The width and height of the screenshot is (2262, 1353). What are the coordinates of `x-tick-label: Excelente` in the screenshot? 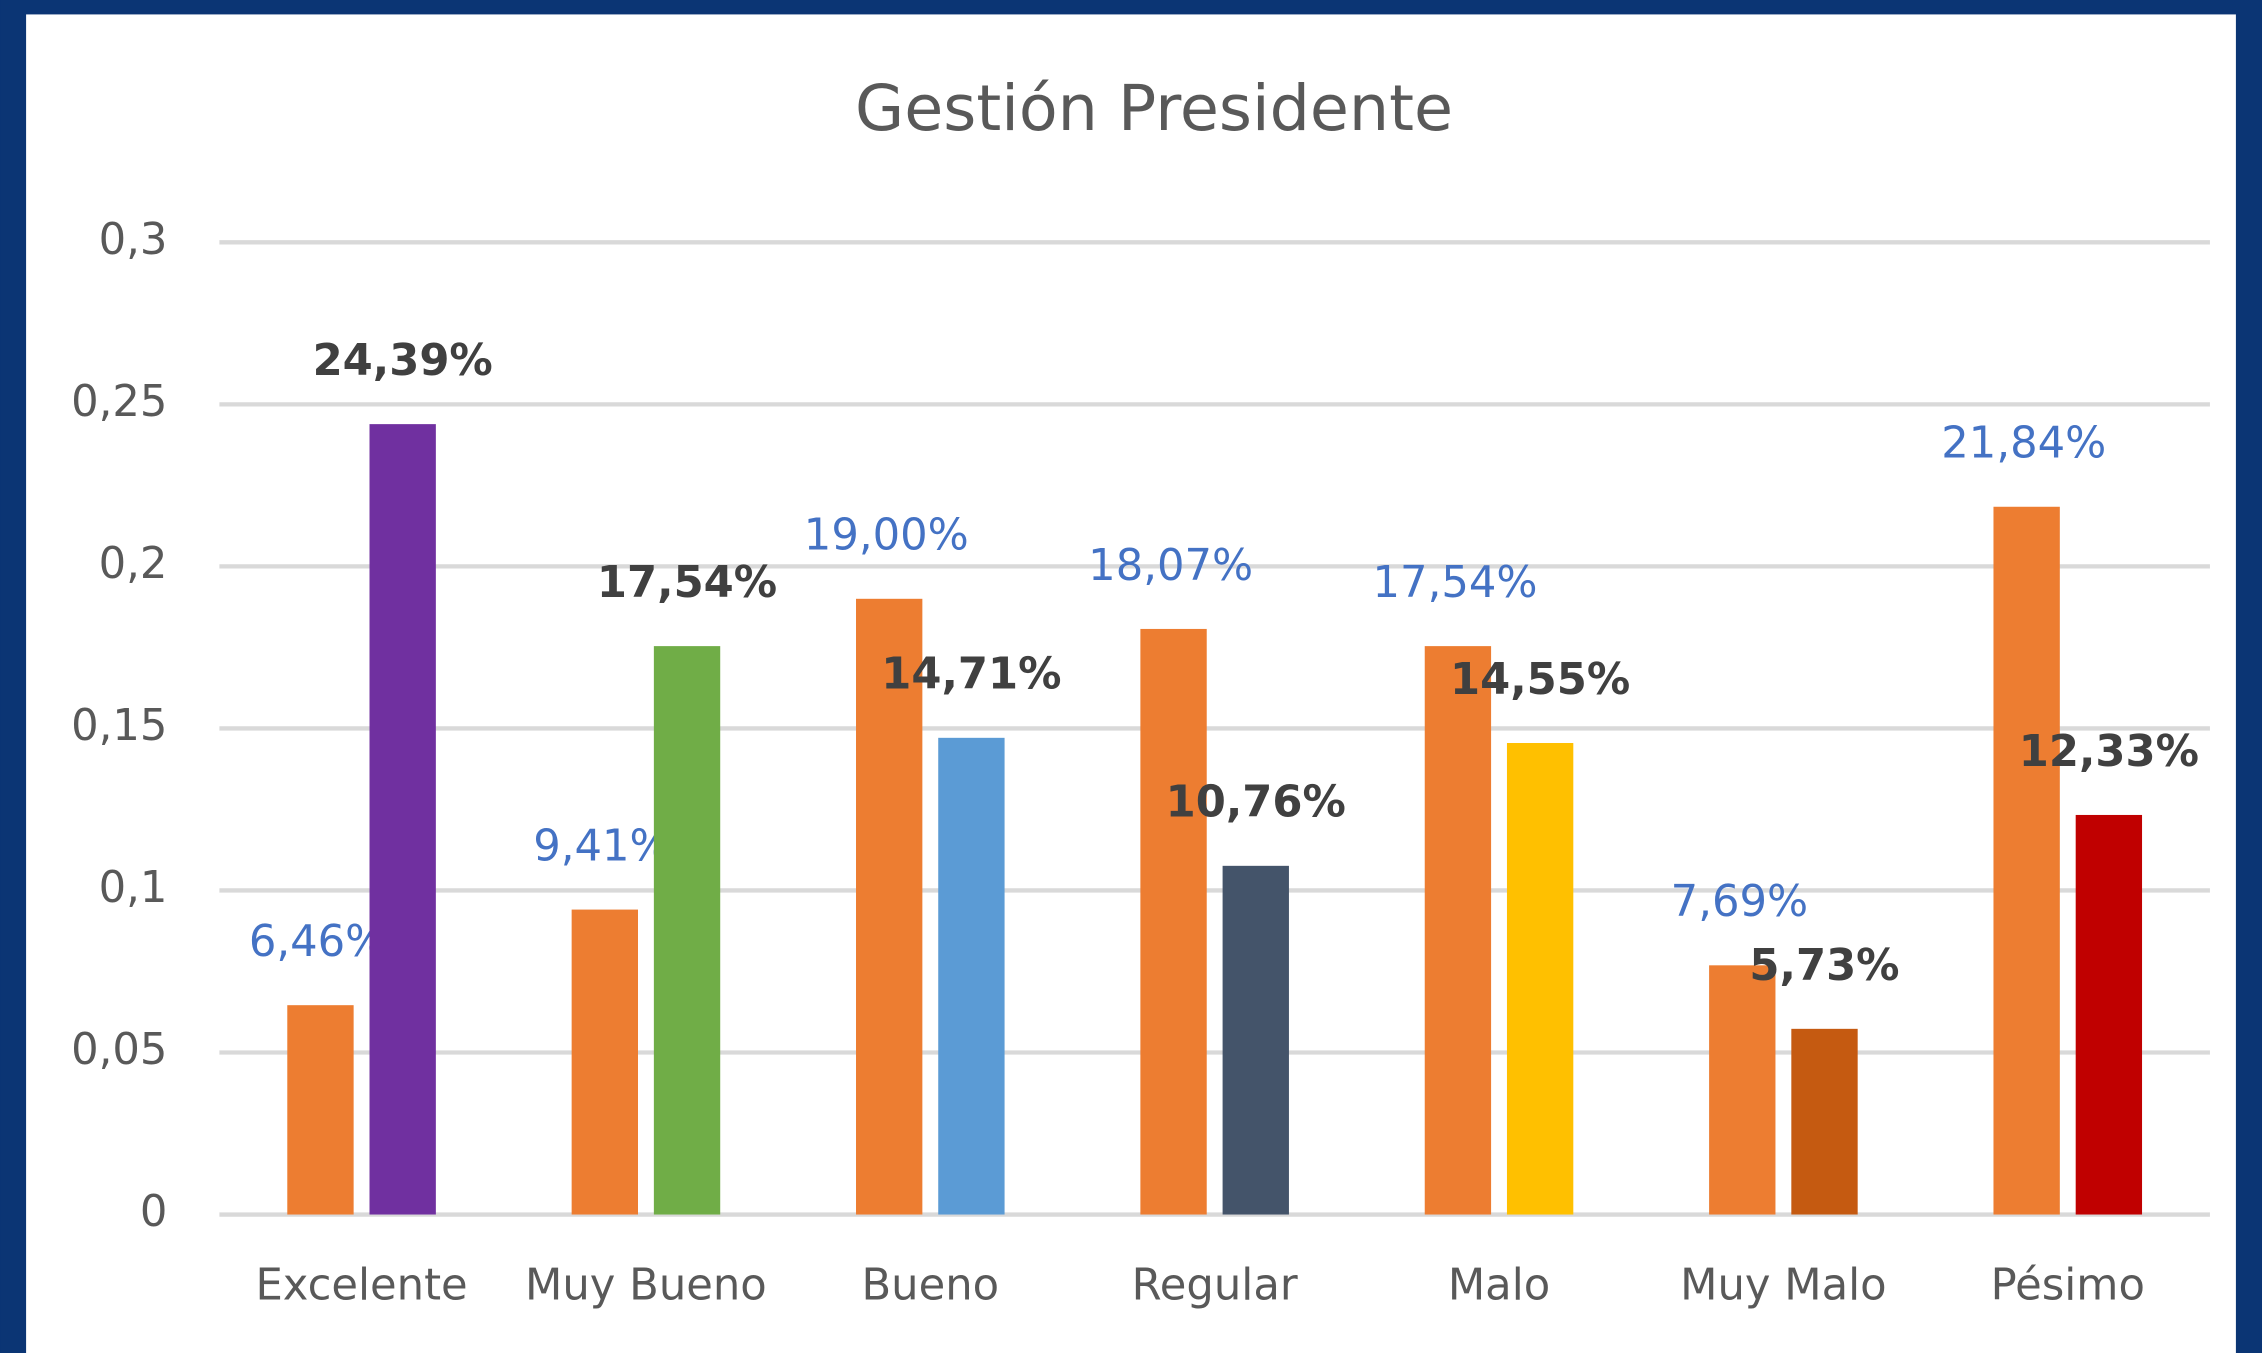 It's located at (361, 1286).